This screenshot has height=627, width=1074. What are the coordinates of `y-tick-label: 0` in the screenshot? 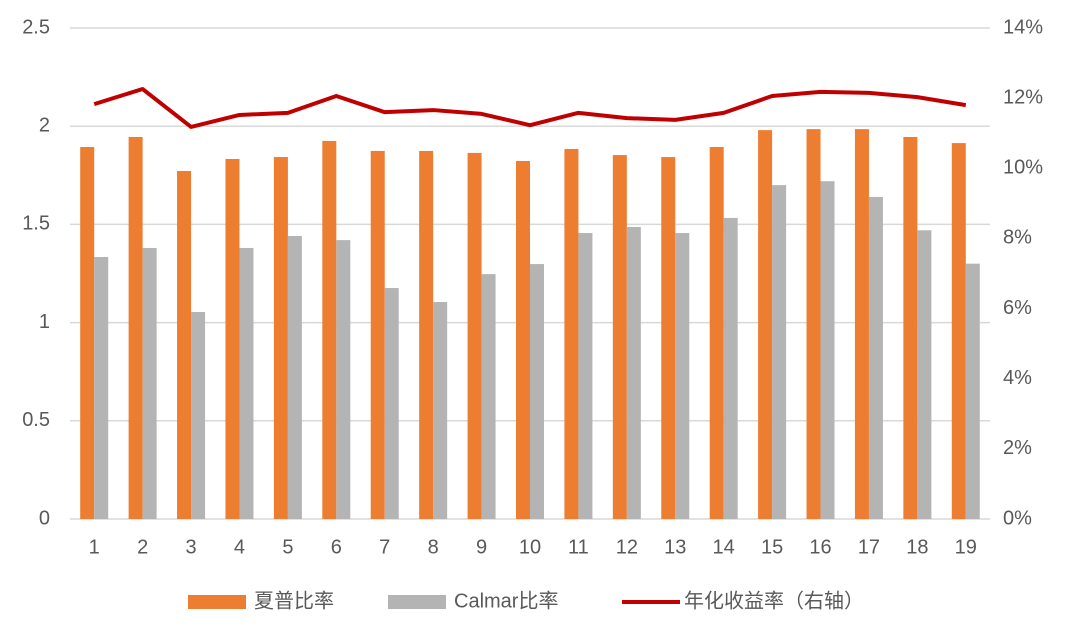 It's located at (44, 518).